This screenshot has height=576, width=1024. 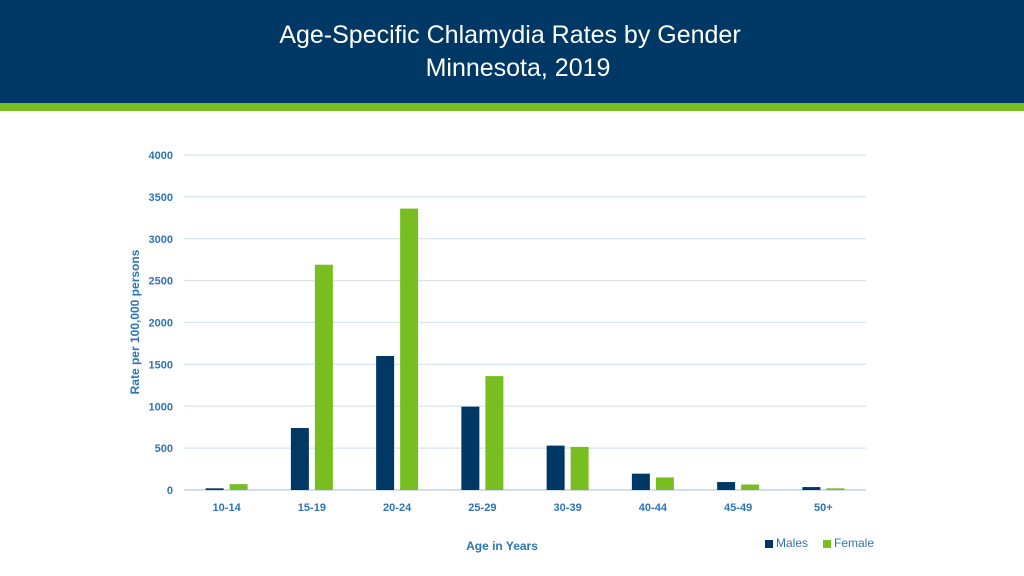 What do you see at coordinates (854, 543) in the screenshot?
I see `legend-label-female: Female` at bounding box center [854, 543].